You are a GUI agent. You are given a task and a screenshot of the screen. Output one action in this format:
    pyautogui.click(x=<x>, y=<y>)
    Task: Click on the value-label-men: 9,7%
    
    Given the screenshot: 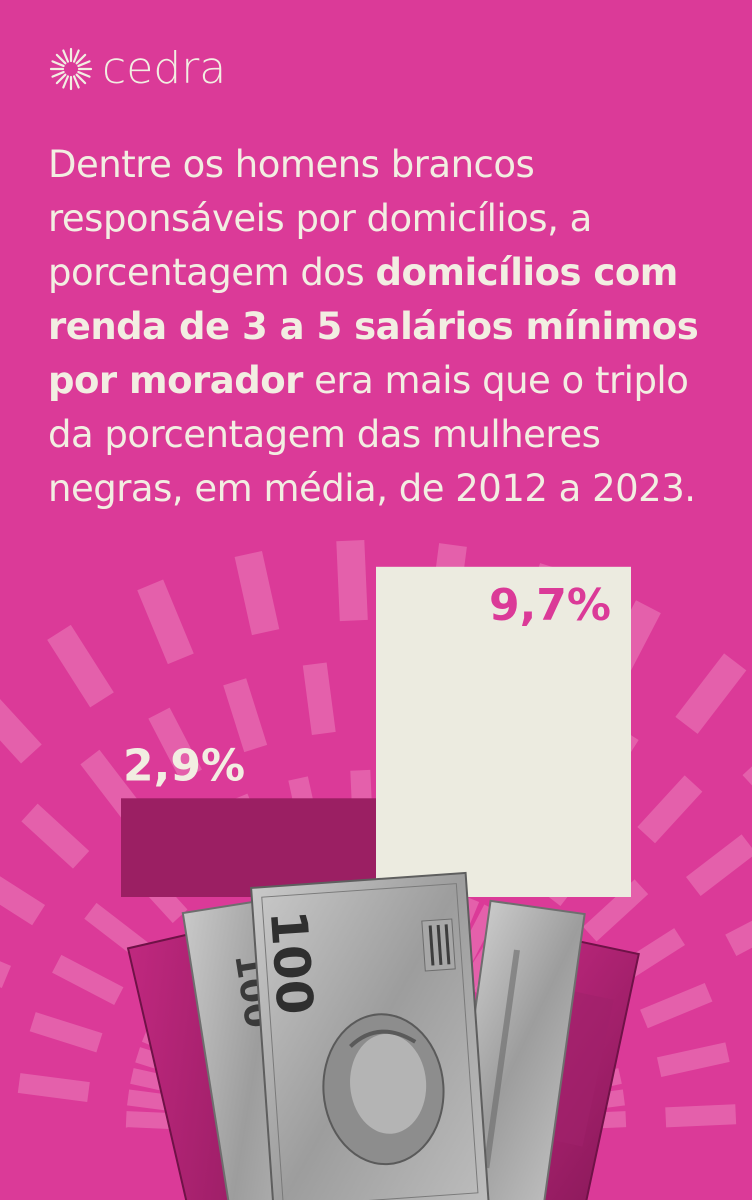 What is the action you would take?
    pyautogui.click(x=550, y=605)
    